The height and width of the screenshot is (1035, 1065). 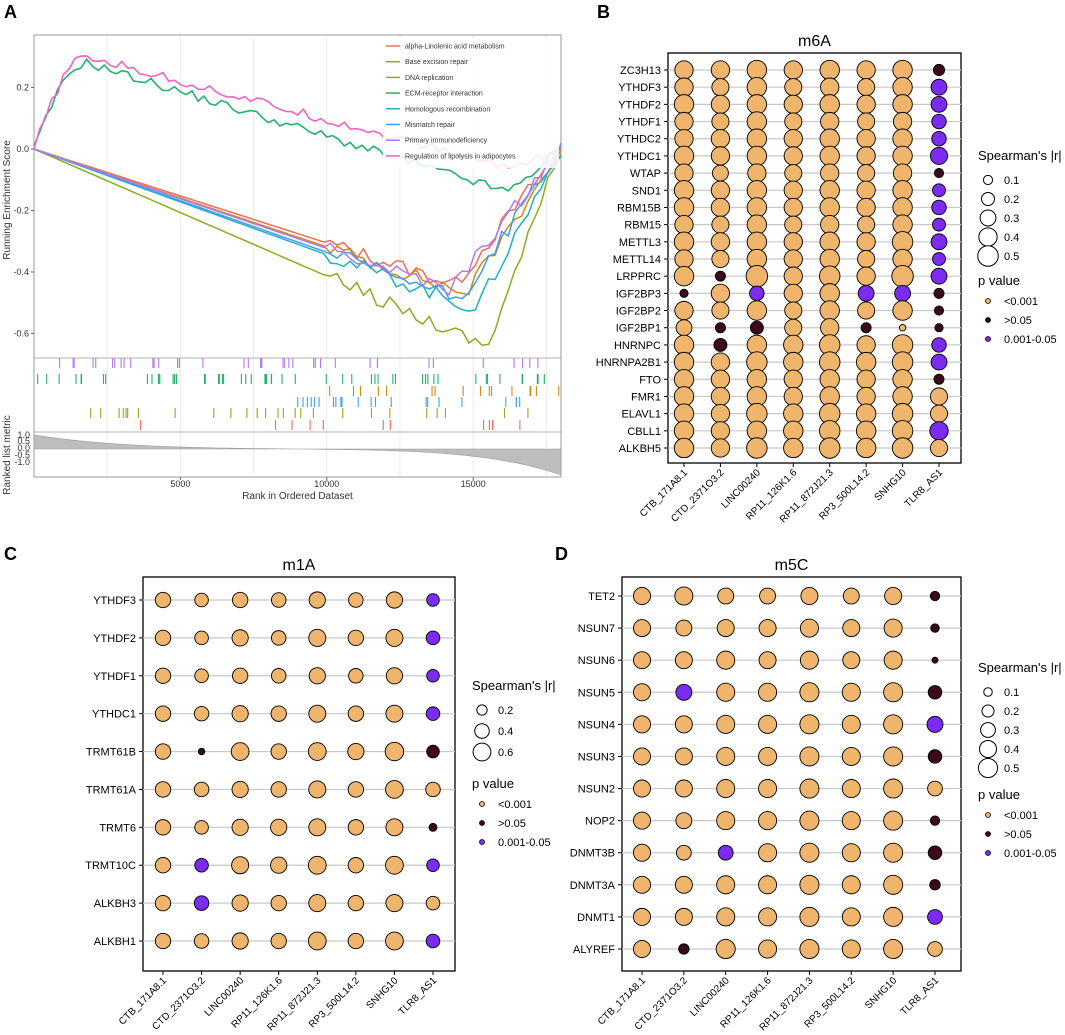 I want to click on column-label: SNHG10, so click(x=881, y=993).